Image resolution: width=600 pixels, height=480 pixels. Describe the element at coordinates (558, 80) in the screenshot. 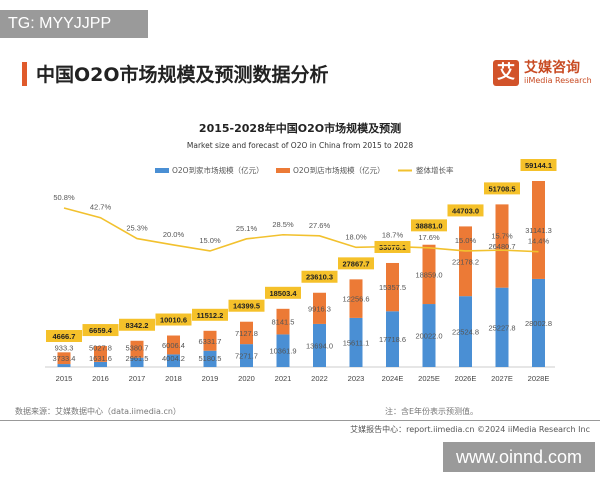

I see `logo-en: iiMedia Research` at that location.